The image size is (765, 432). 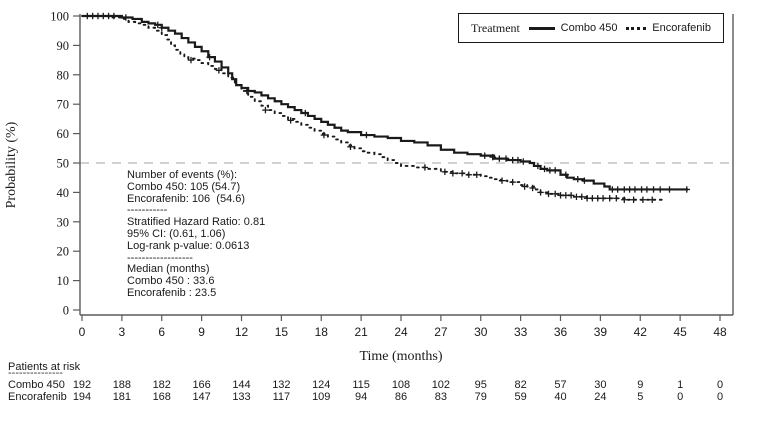 What do you see at coordinates (63, 193) in the screenshot?
I see `y-tick-label: 40` at bounding box center [63, 193].